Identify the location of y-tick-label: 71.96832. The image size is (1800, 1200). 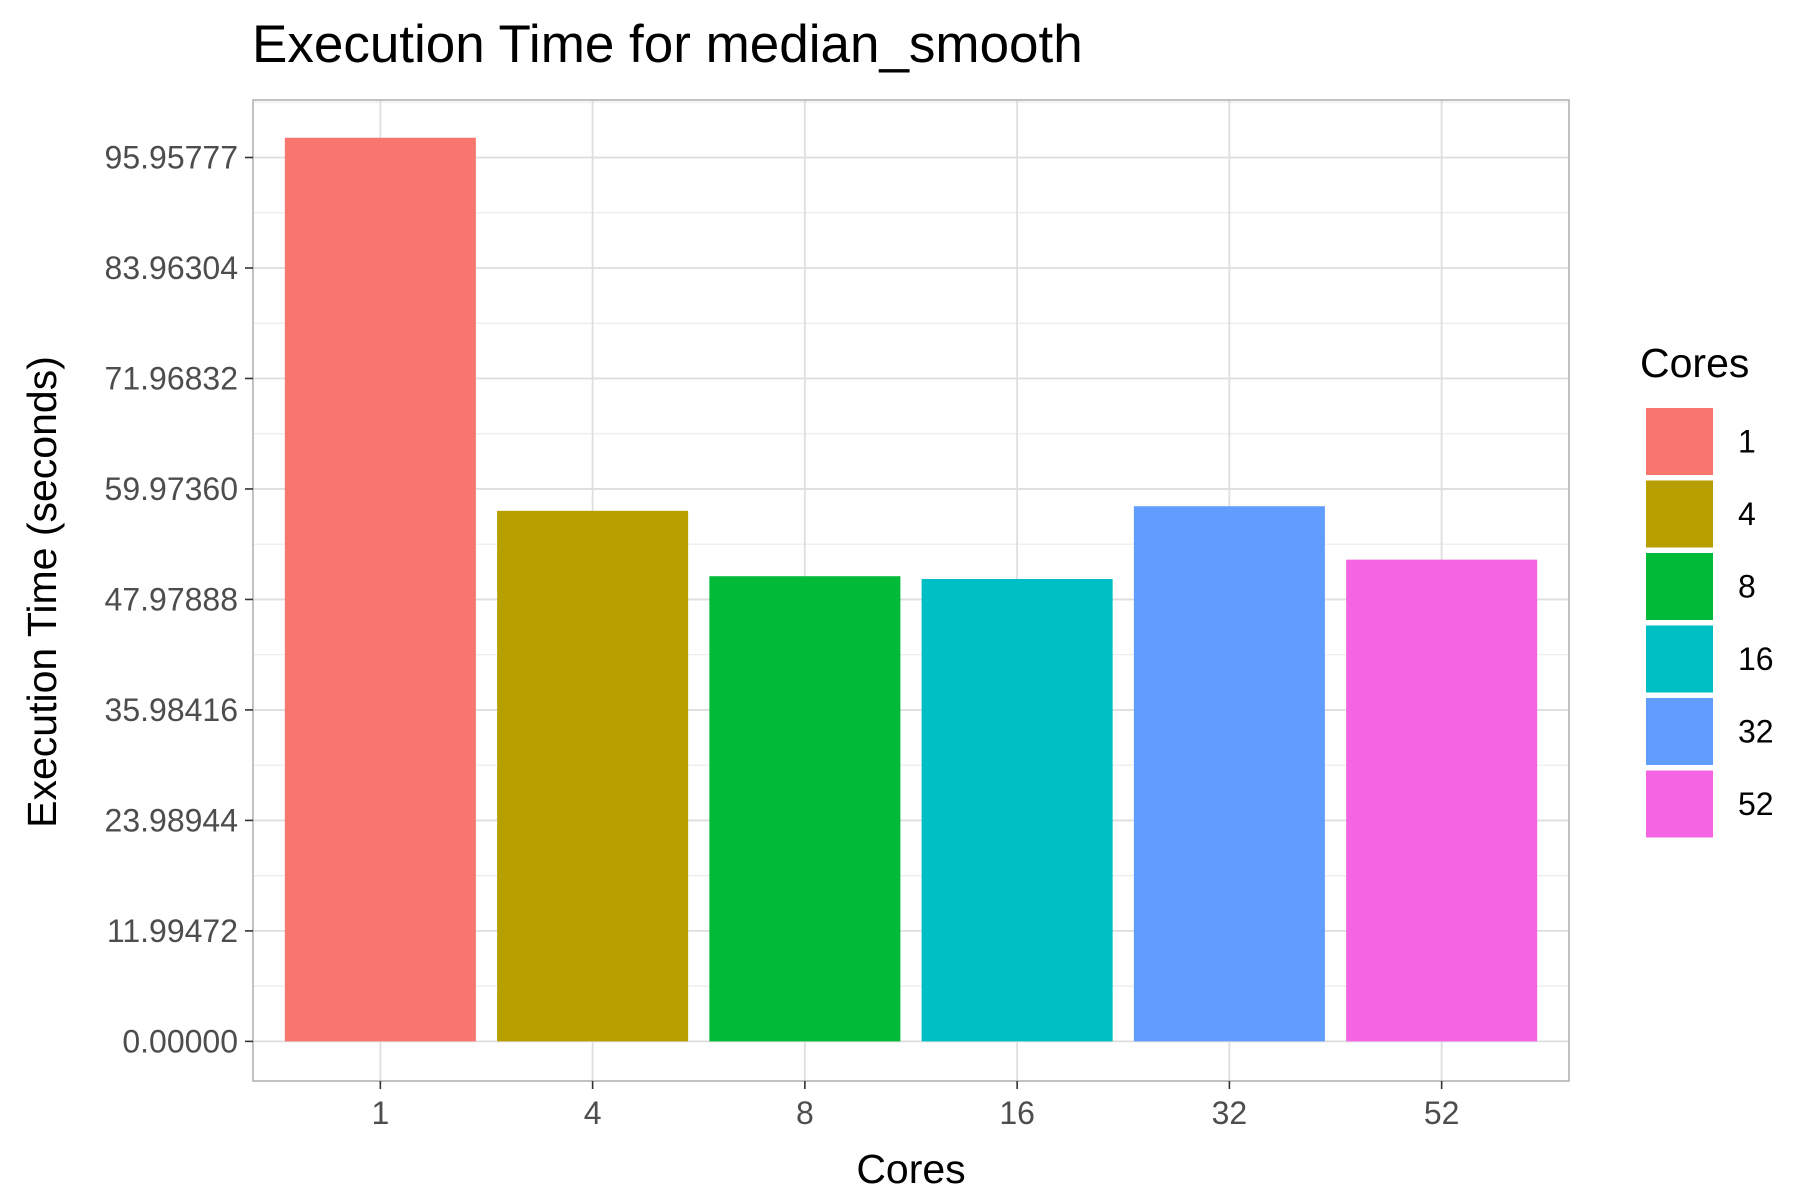
(171, 378).